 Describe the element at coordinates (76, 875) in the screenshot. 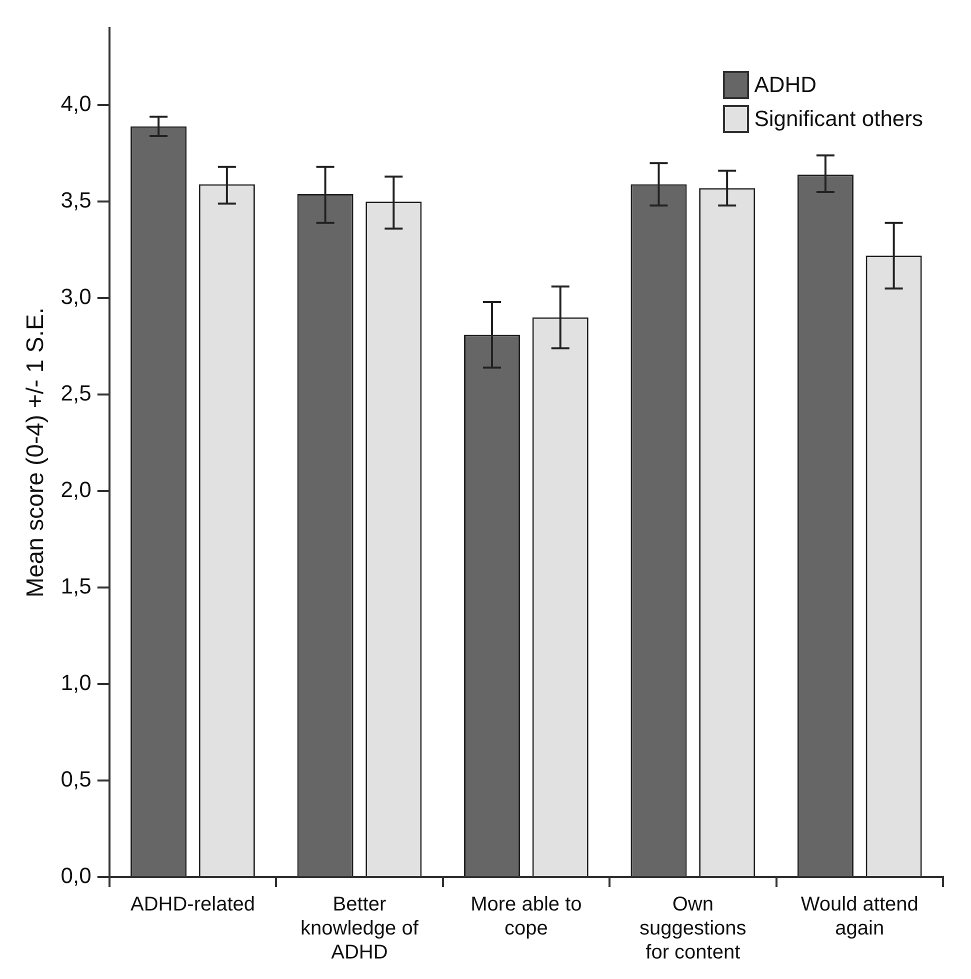

I see `y-tick-label: 0,0` at that location.